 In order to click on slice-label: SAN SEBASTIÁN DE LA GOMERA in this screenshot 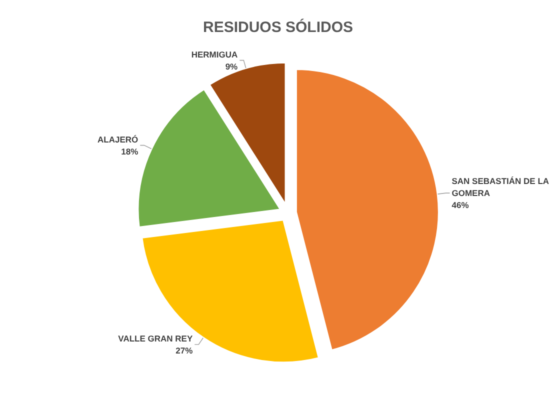, I will do `click(501, 187)`.